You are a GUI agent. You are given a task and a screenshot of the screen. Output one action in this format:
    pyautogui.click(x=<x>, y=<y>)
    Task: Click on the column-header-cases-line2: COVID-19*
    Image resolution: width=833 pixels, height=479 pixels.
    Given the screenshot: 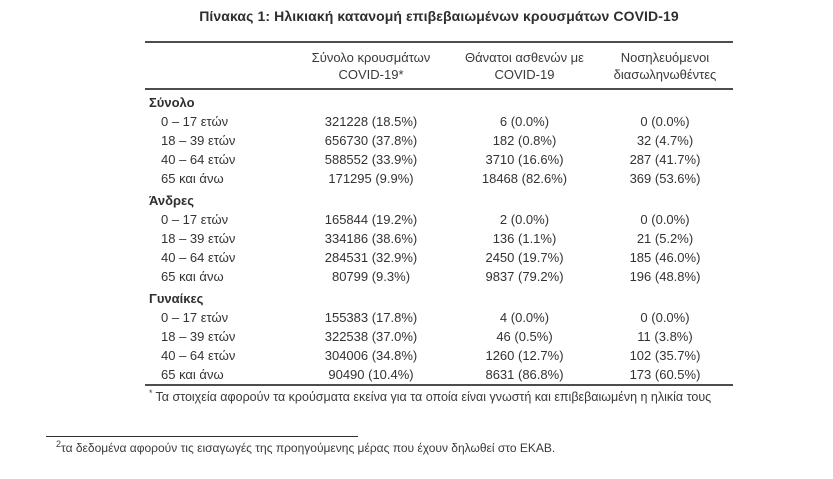 What is the action you would take?
    pyautogui.click(x=371, y=74)
    